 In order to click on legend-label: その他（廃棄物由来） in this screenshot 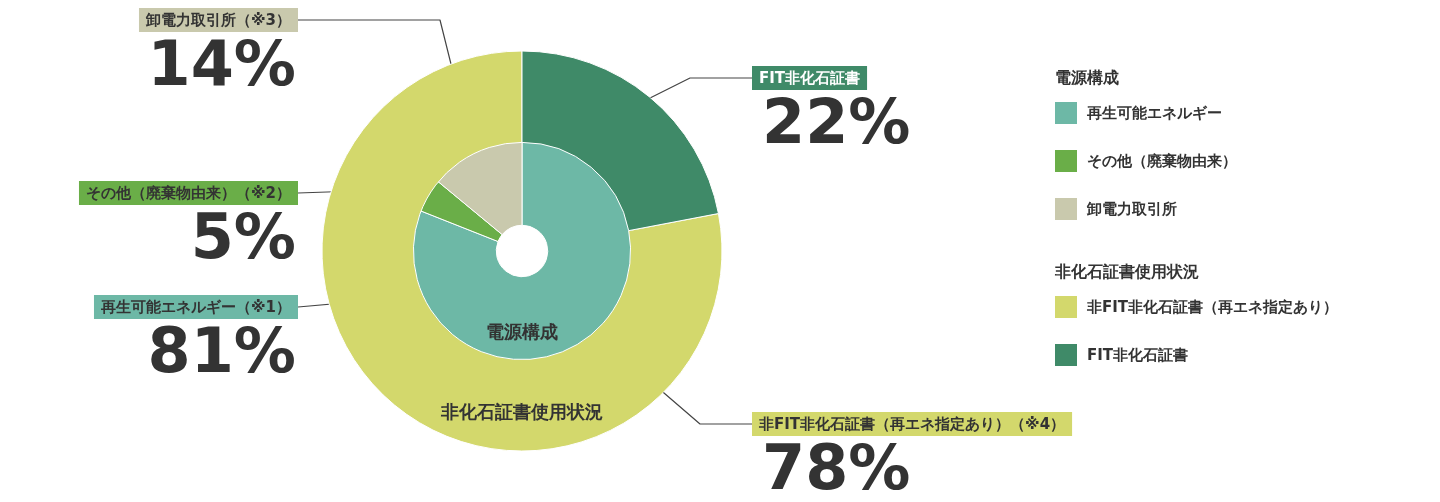, I will do `click(1162, 161)`.